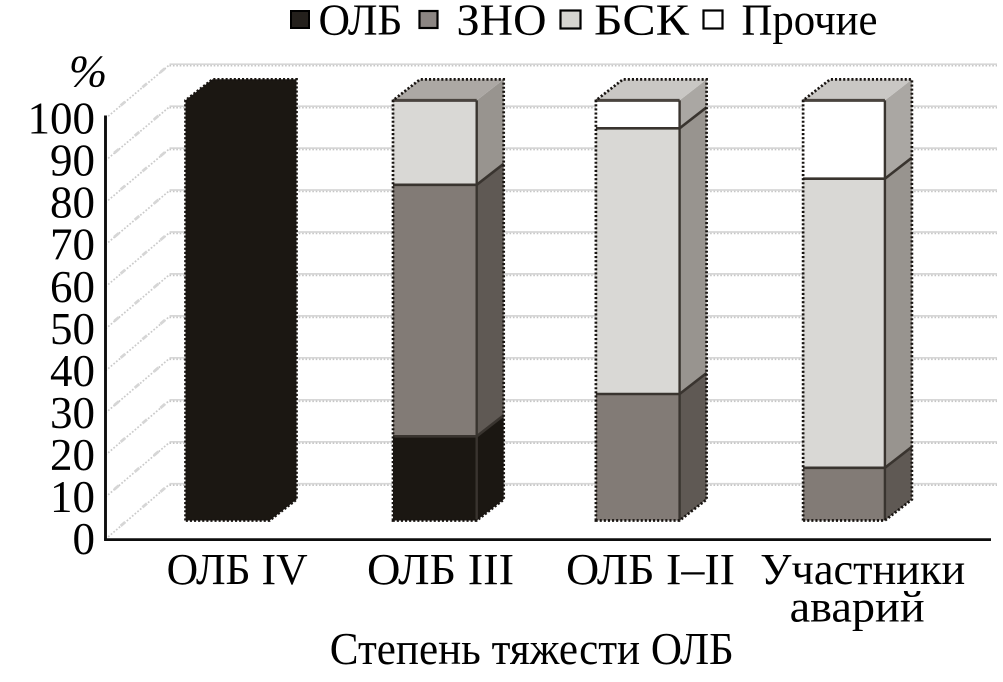  Describe the element at coordinates (72, 161) in the screenshot. I see `svg-text: 90` at that location.